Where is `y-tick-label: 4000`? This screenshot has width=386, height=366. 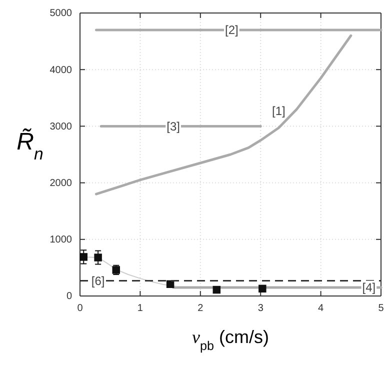 y-tick-label: 4000 is located at coordinates (61, 70).